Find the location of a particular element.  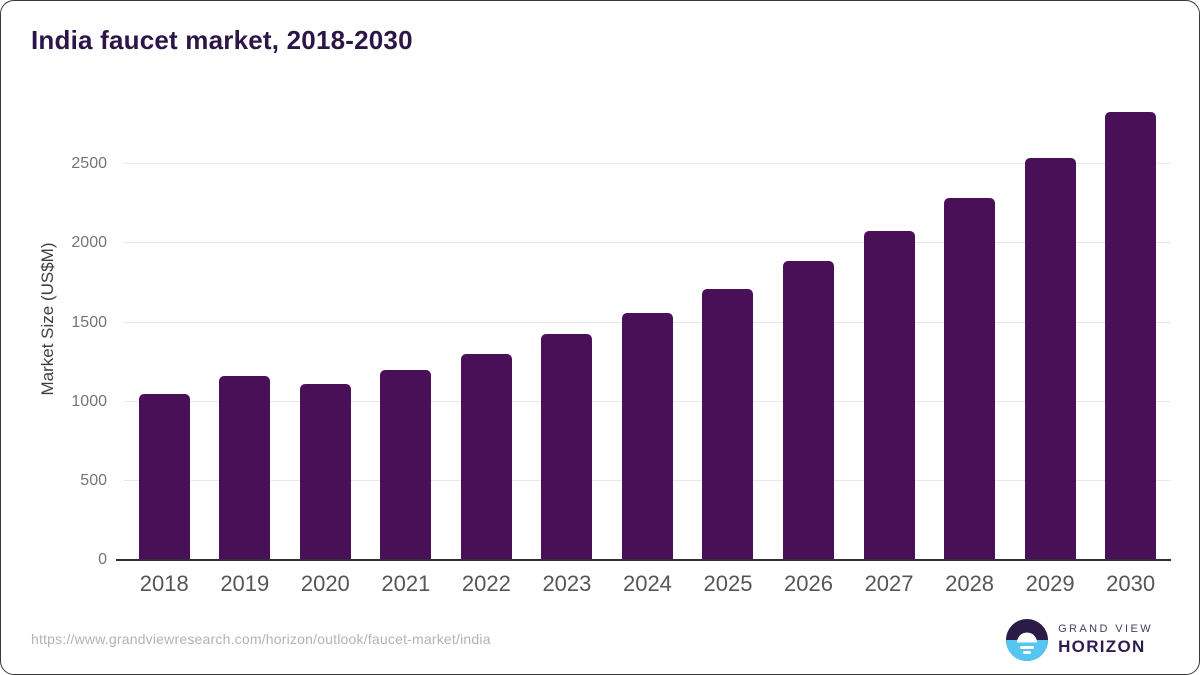

x-tick-label-2022: 2022 is located at coordinates (486, 583).